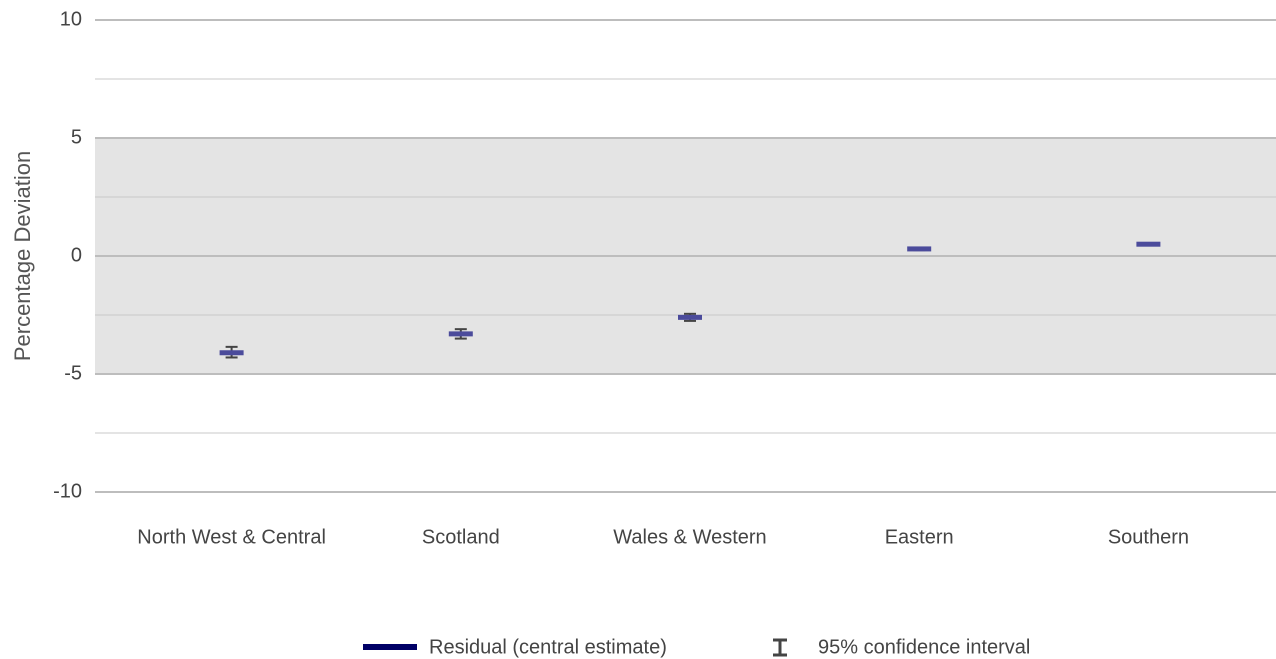 The image size is (1276, 659). I want to click on x-tick-label: North West & Central, so click(231, 537).